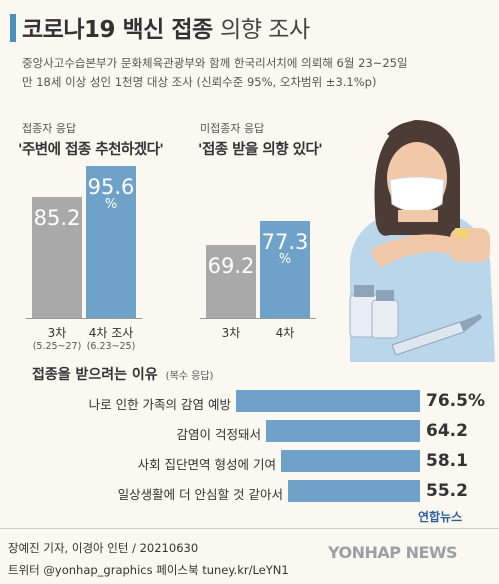 Image resolution: width=499 pixels, height=584 pixels. I want to click on reason-value-4: 55.2, so click(447, 491).